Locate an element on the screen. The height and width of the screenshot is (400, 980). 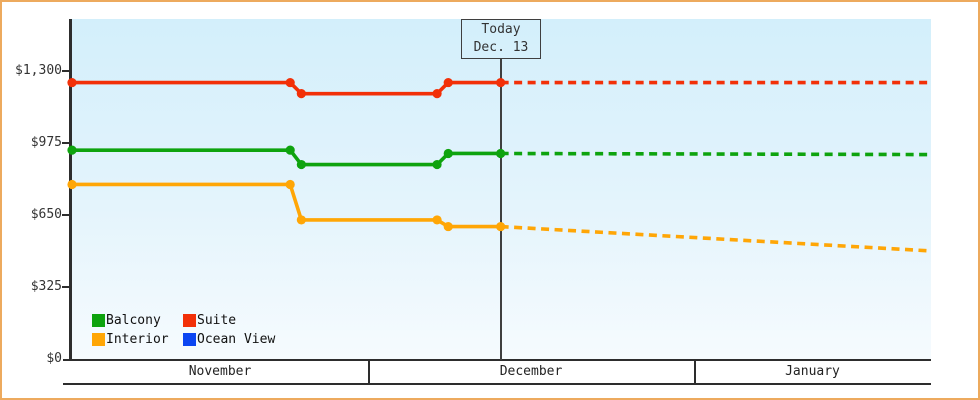
legend-item-balcony: Balcony is located at coordinates (137, 320).